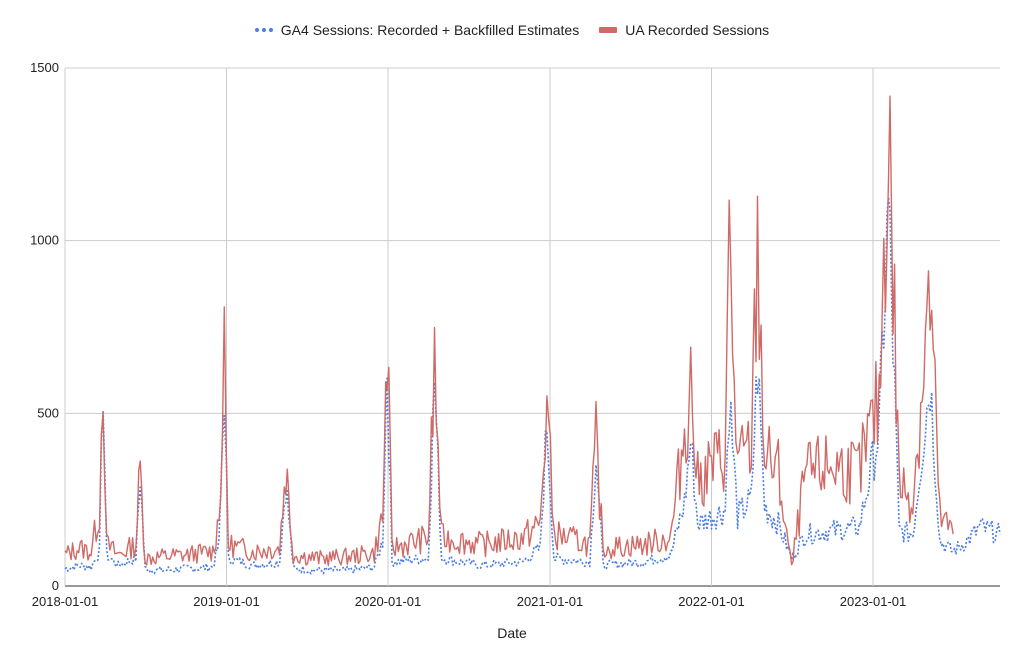 This screenshot has width=1024, height=666. Describe the element at coordinates (388, 601) in the screenshot. I see `x-tick-label: 2020-01-01` at that location.